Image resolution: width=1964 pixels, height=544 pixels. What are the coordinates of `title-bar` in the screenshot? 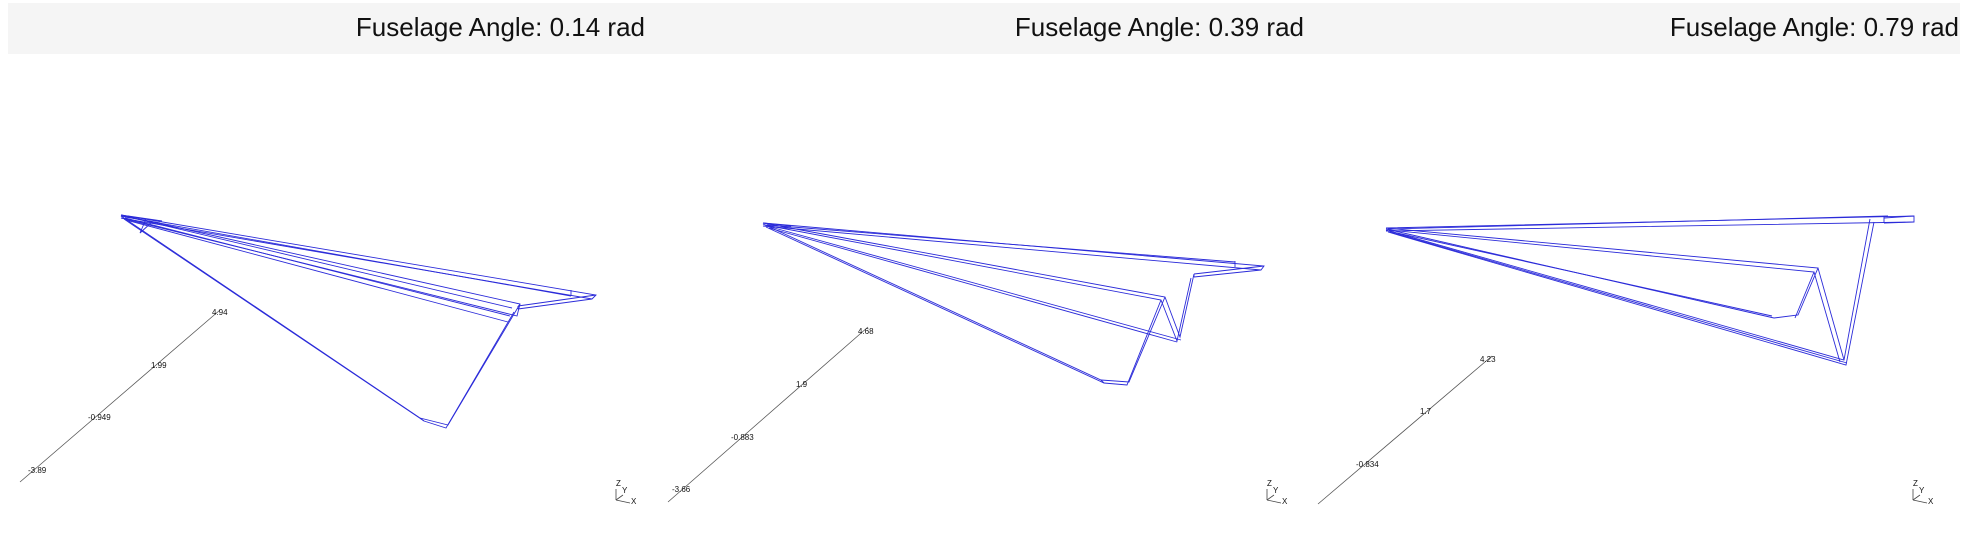 It's located at (984, 28).